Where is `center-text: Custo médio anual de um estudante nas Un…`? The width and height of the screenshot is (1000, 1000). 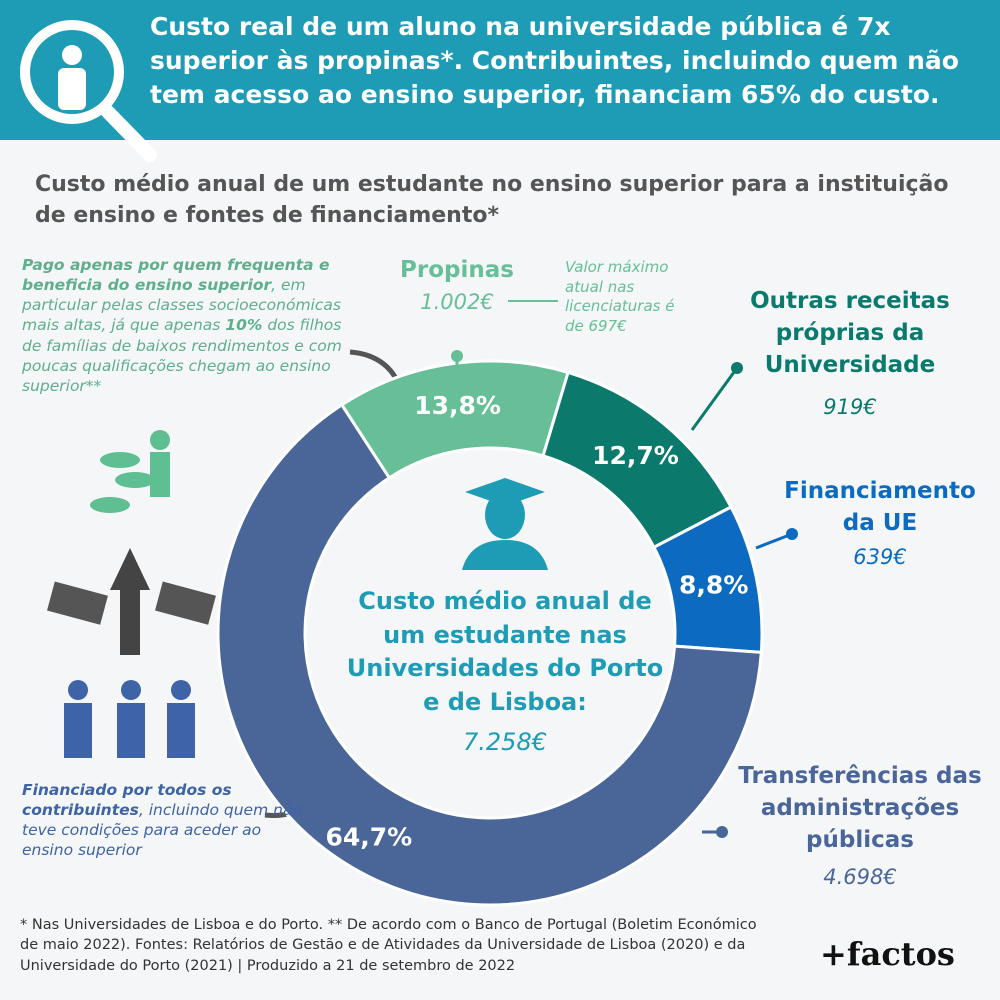
center-text: Custo médio anual de um estudante nas Un… is located at coordinates (505, 651).